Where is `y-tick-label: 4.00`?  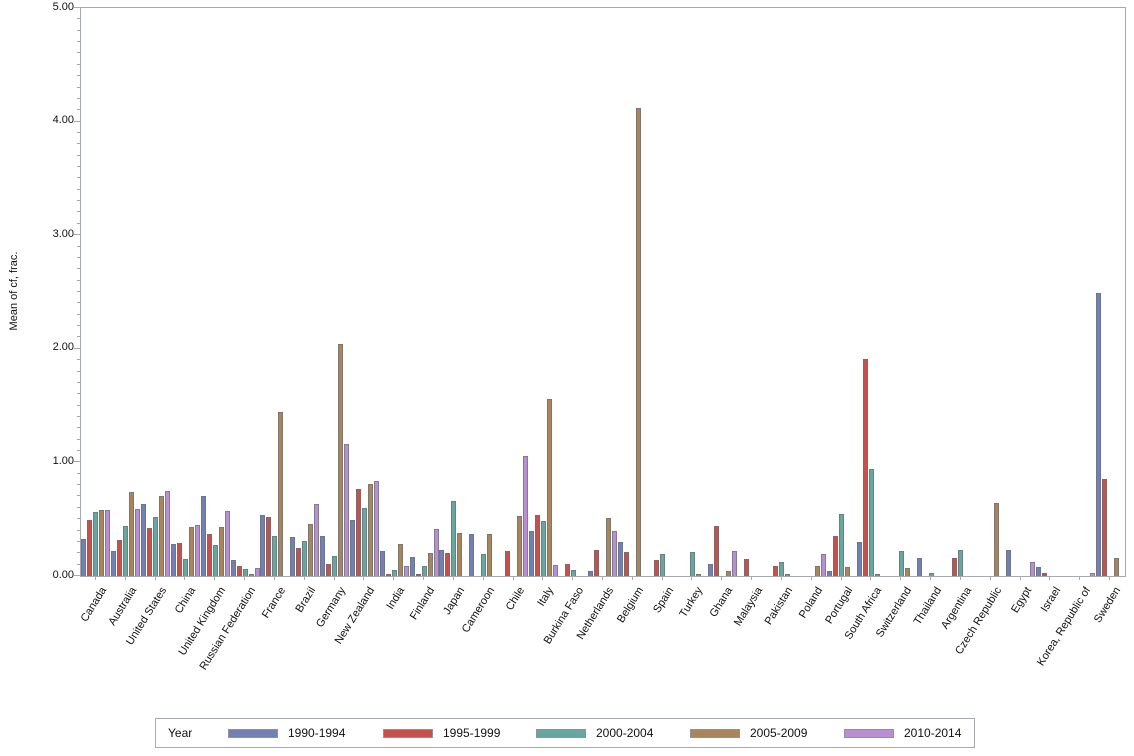
y-tick-label: 4.00 is located at coordinates (63, 120).